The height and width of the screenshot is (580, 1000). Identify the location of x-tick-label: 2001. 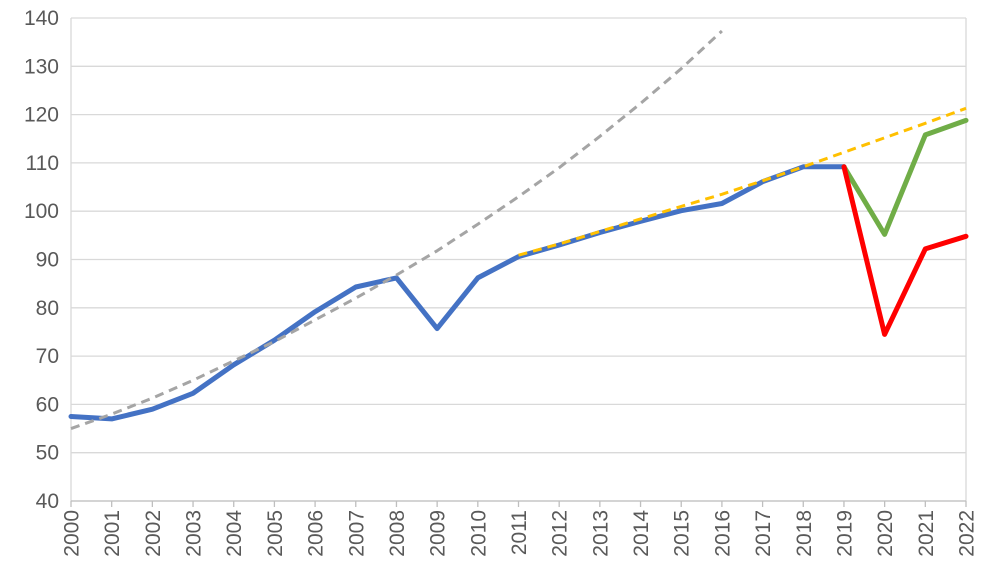
(112, 533).